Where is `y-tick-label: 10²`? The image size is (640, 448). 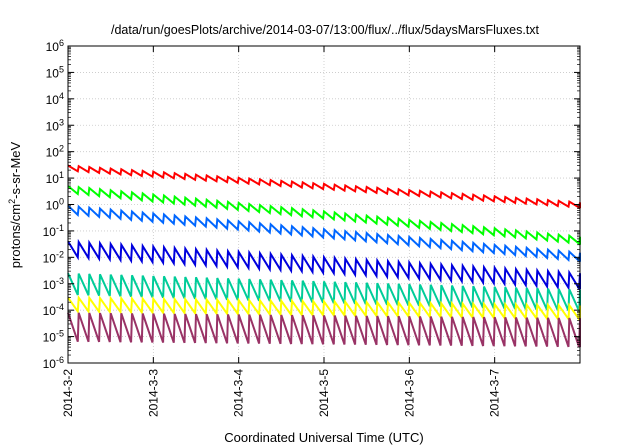
y-tick-label: 10² is located at coordinates (55, 152).